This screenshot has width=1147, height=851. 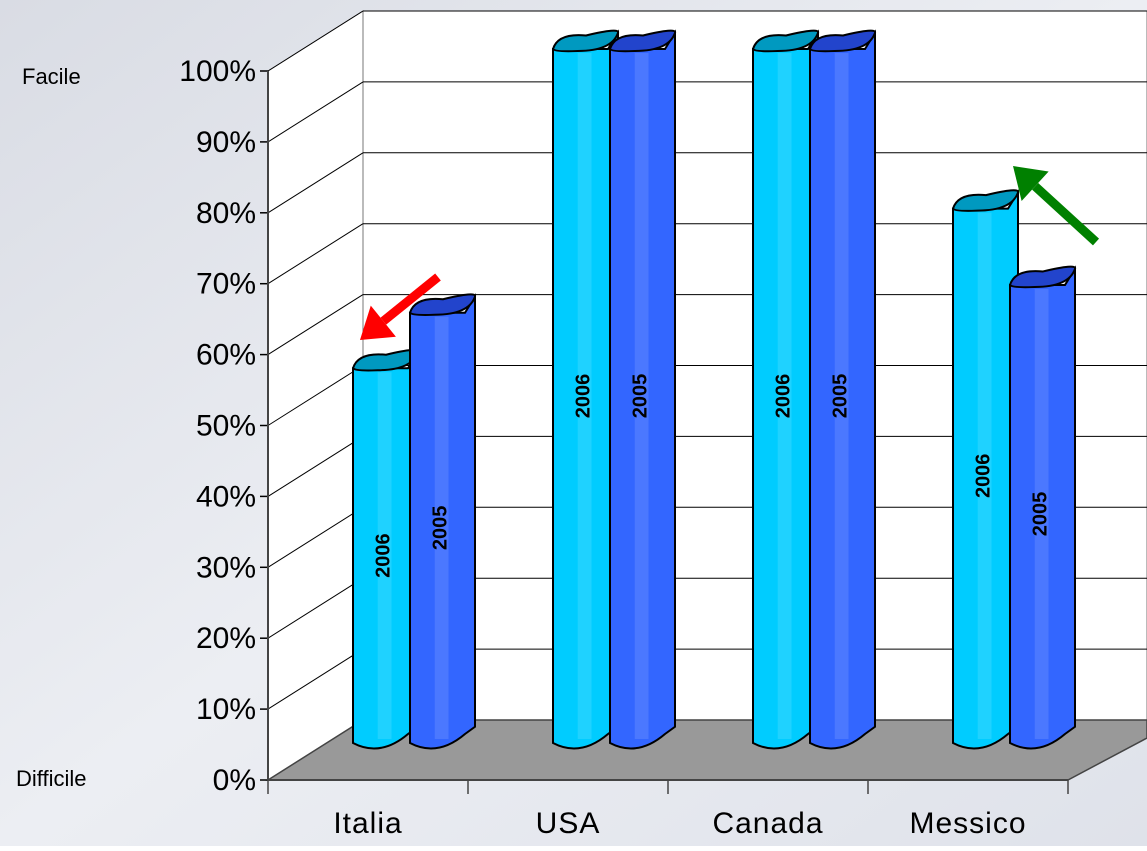 I want to click on bar-italia-2005: 2005, so click(x=442, y=521).